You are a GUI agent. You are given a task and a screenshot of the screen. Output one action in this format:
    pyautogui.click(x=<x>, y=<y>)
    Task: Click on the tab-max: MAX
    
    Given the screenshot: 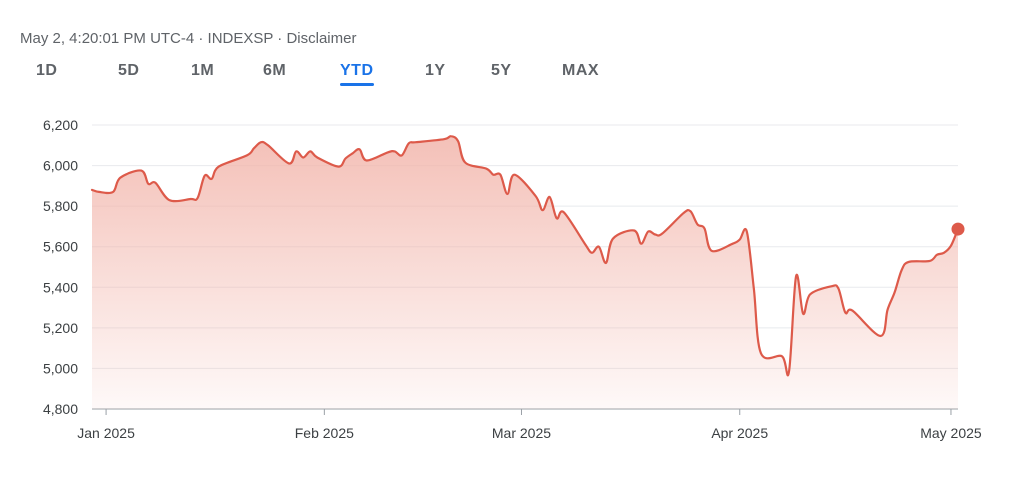 What is the action you would take?
    pyautogui.click(x=581, y=70)
    